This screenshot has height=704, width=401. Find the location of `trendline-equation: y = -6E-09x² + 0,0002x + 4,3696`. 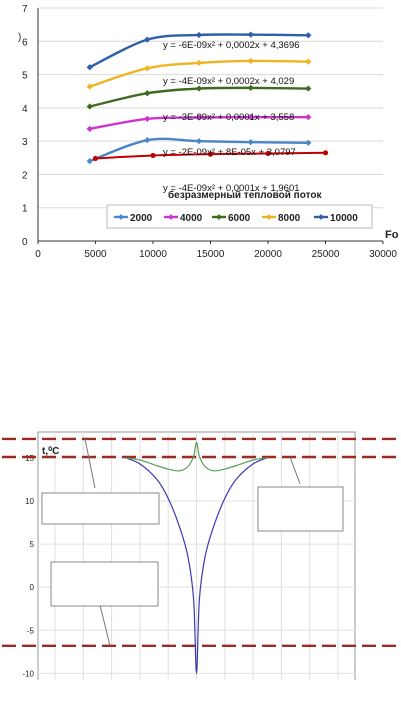

trendline-equation: y = -6E-09x² + 0,0002x + 4,3696 is located at coordinates (231, 45).